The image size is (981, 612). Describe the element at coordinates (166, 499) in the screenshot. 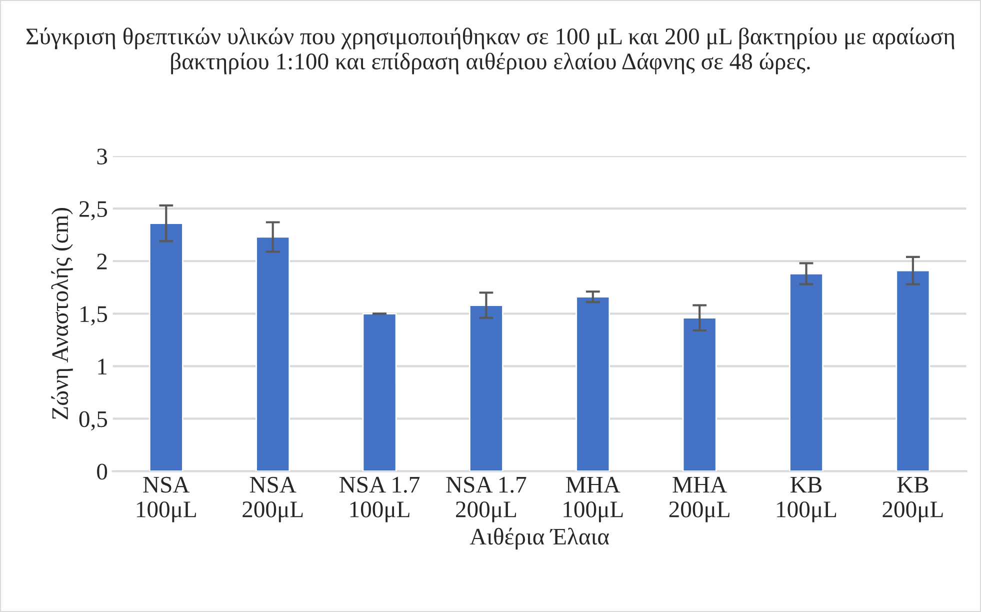

I see `x-tick-label: NSA 100μL` at that location.